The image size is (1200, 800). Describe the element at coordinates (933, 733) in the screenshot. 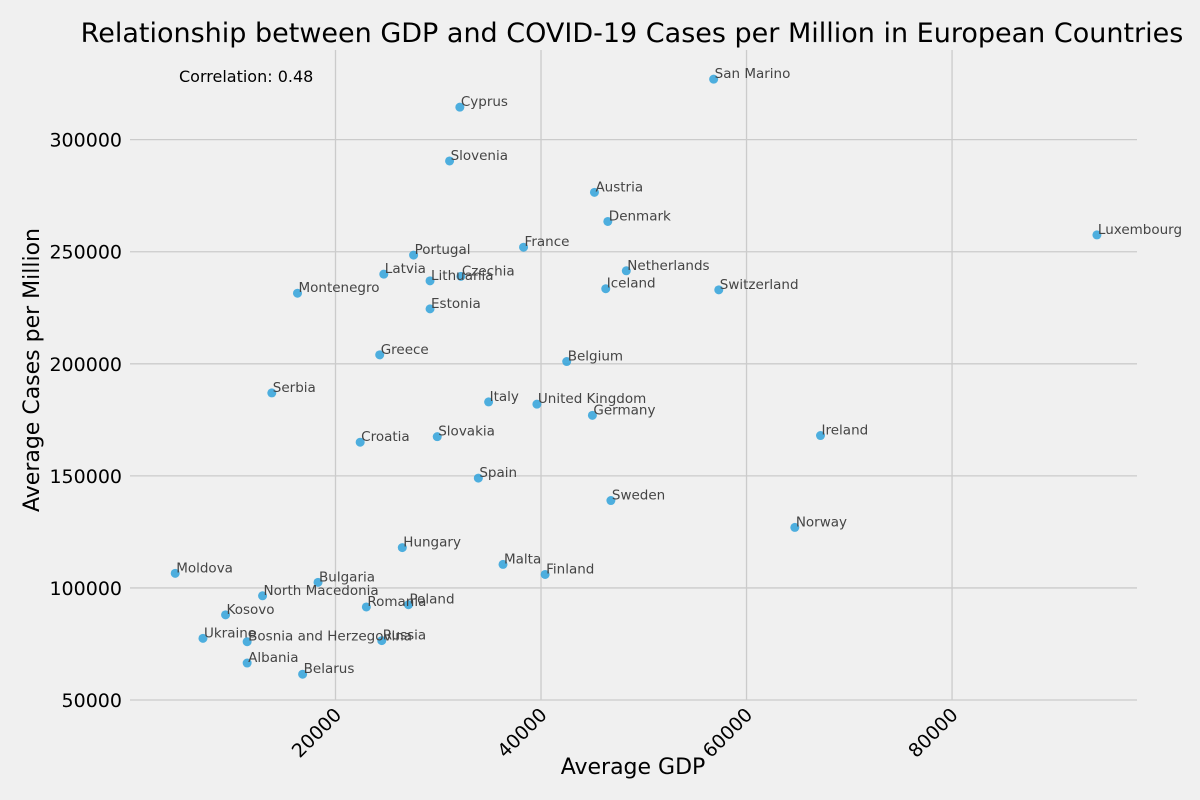

I see `x-tick-label: 80000` at that location.